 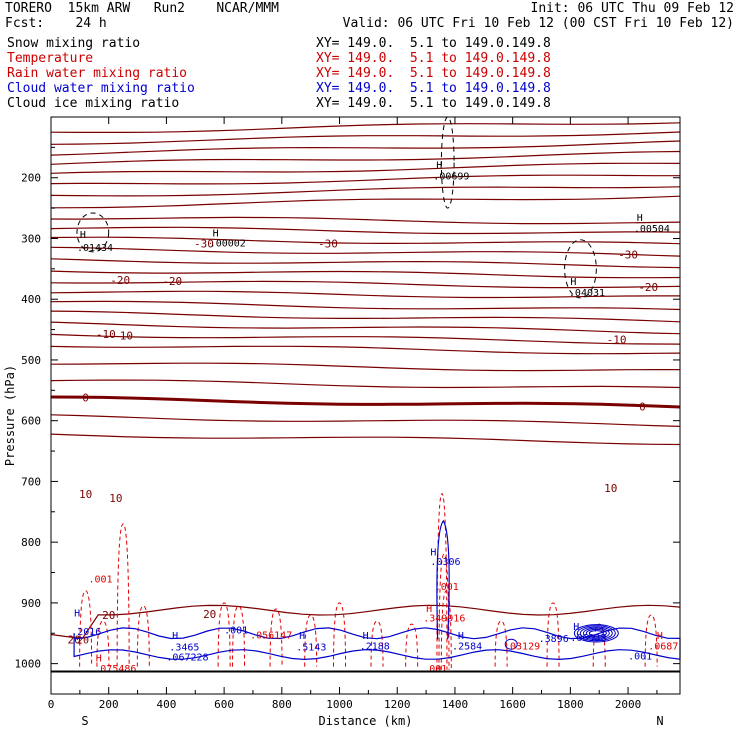 I want to click on temperature-contour-label: 0, so click(x=642, y=407).